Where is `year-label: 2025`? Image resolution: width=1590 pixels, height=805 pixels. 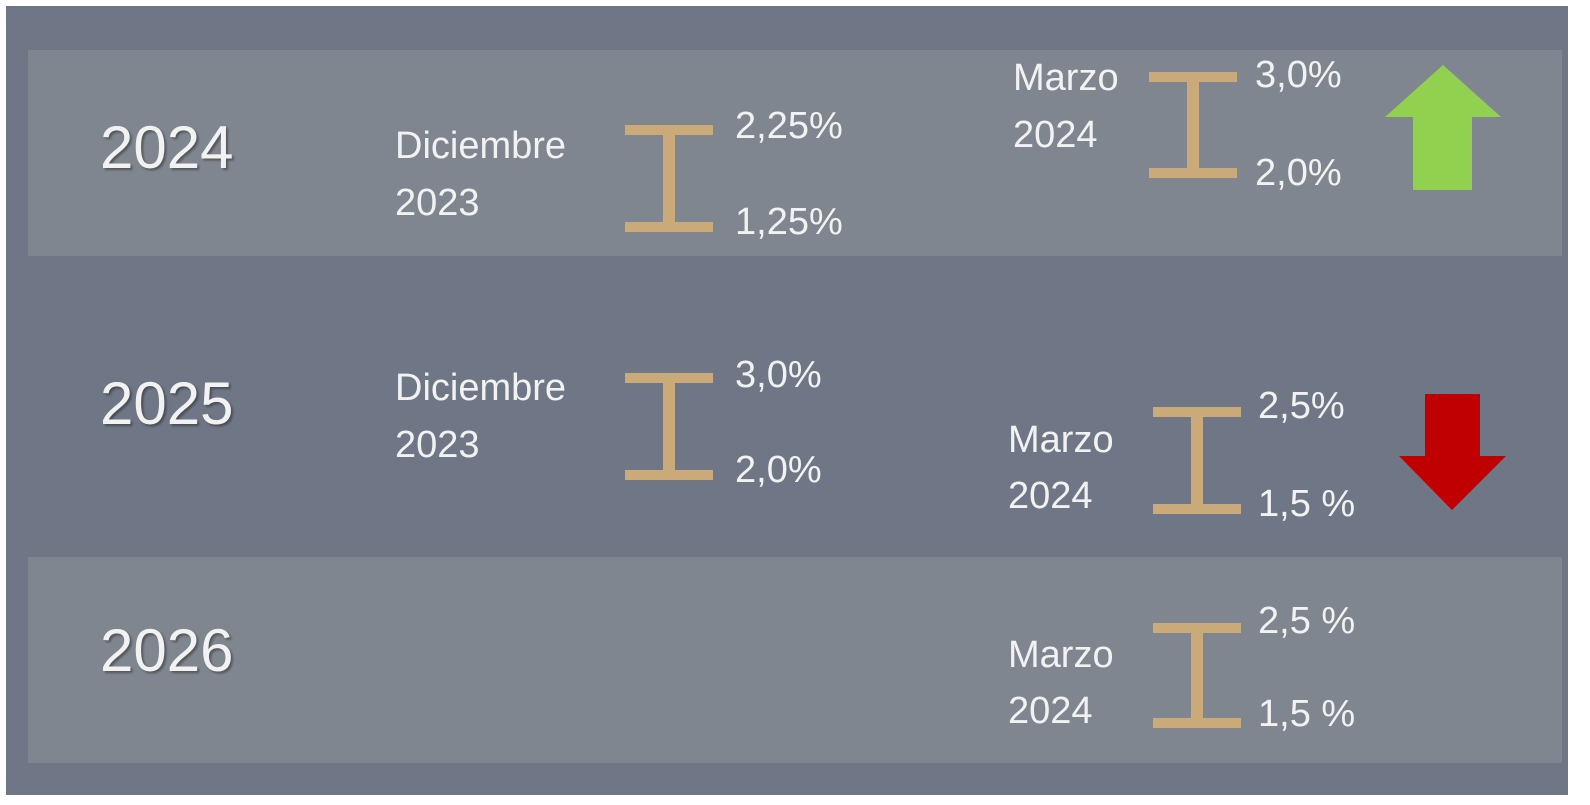 year-label: 2025 is located at coordinates (166, 403).